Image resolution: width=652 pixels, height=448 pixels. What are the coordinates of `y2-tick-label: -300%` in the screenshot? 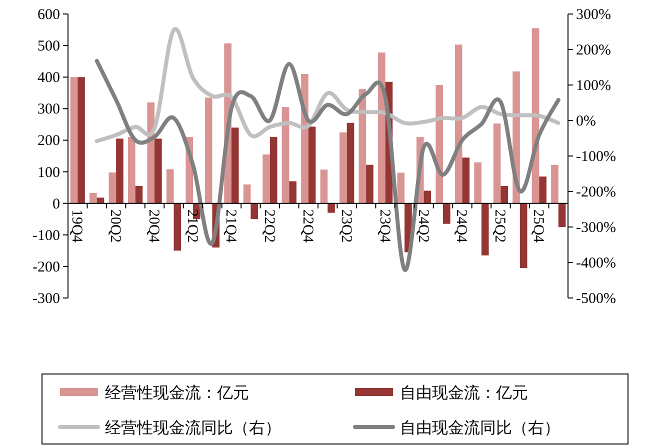 It's located at (596, 228).